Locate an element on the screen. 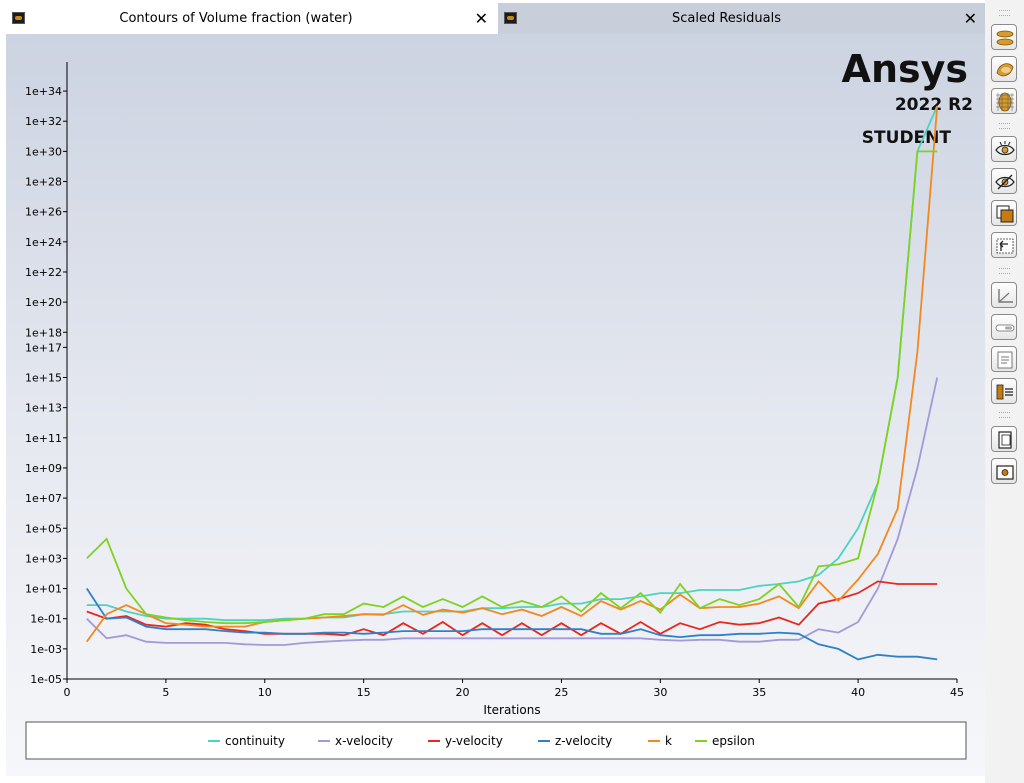  y-tick-label: 1e+05 is located at coordinates (43, 528).